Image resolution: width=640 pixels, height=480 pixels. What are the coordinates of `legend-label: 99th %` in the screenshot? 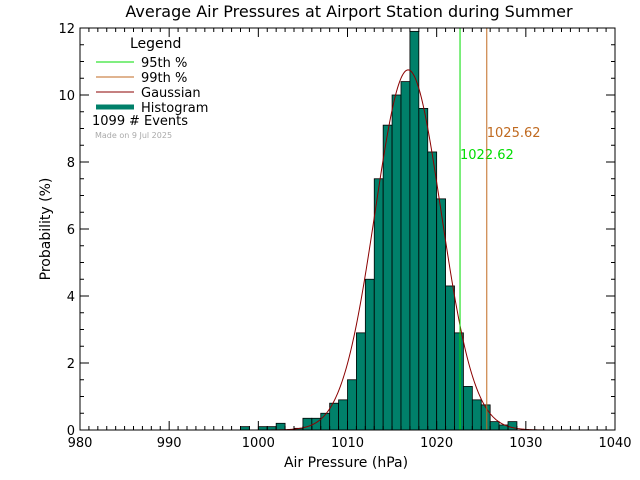 It's located at (164, 78).